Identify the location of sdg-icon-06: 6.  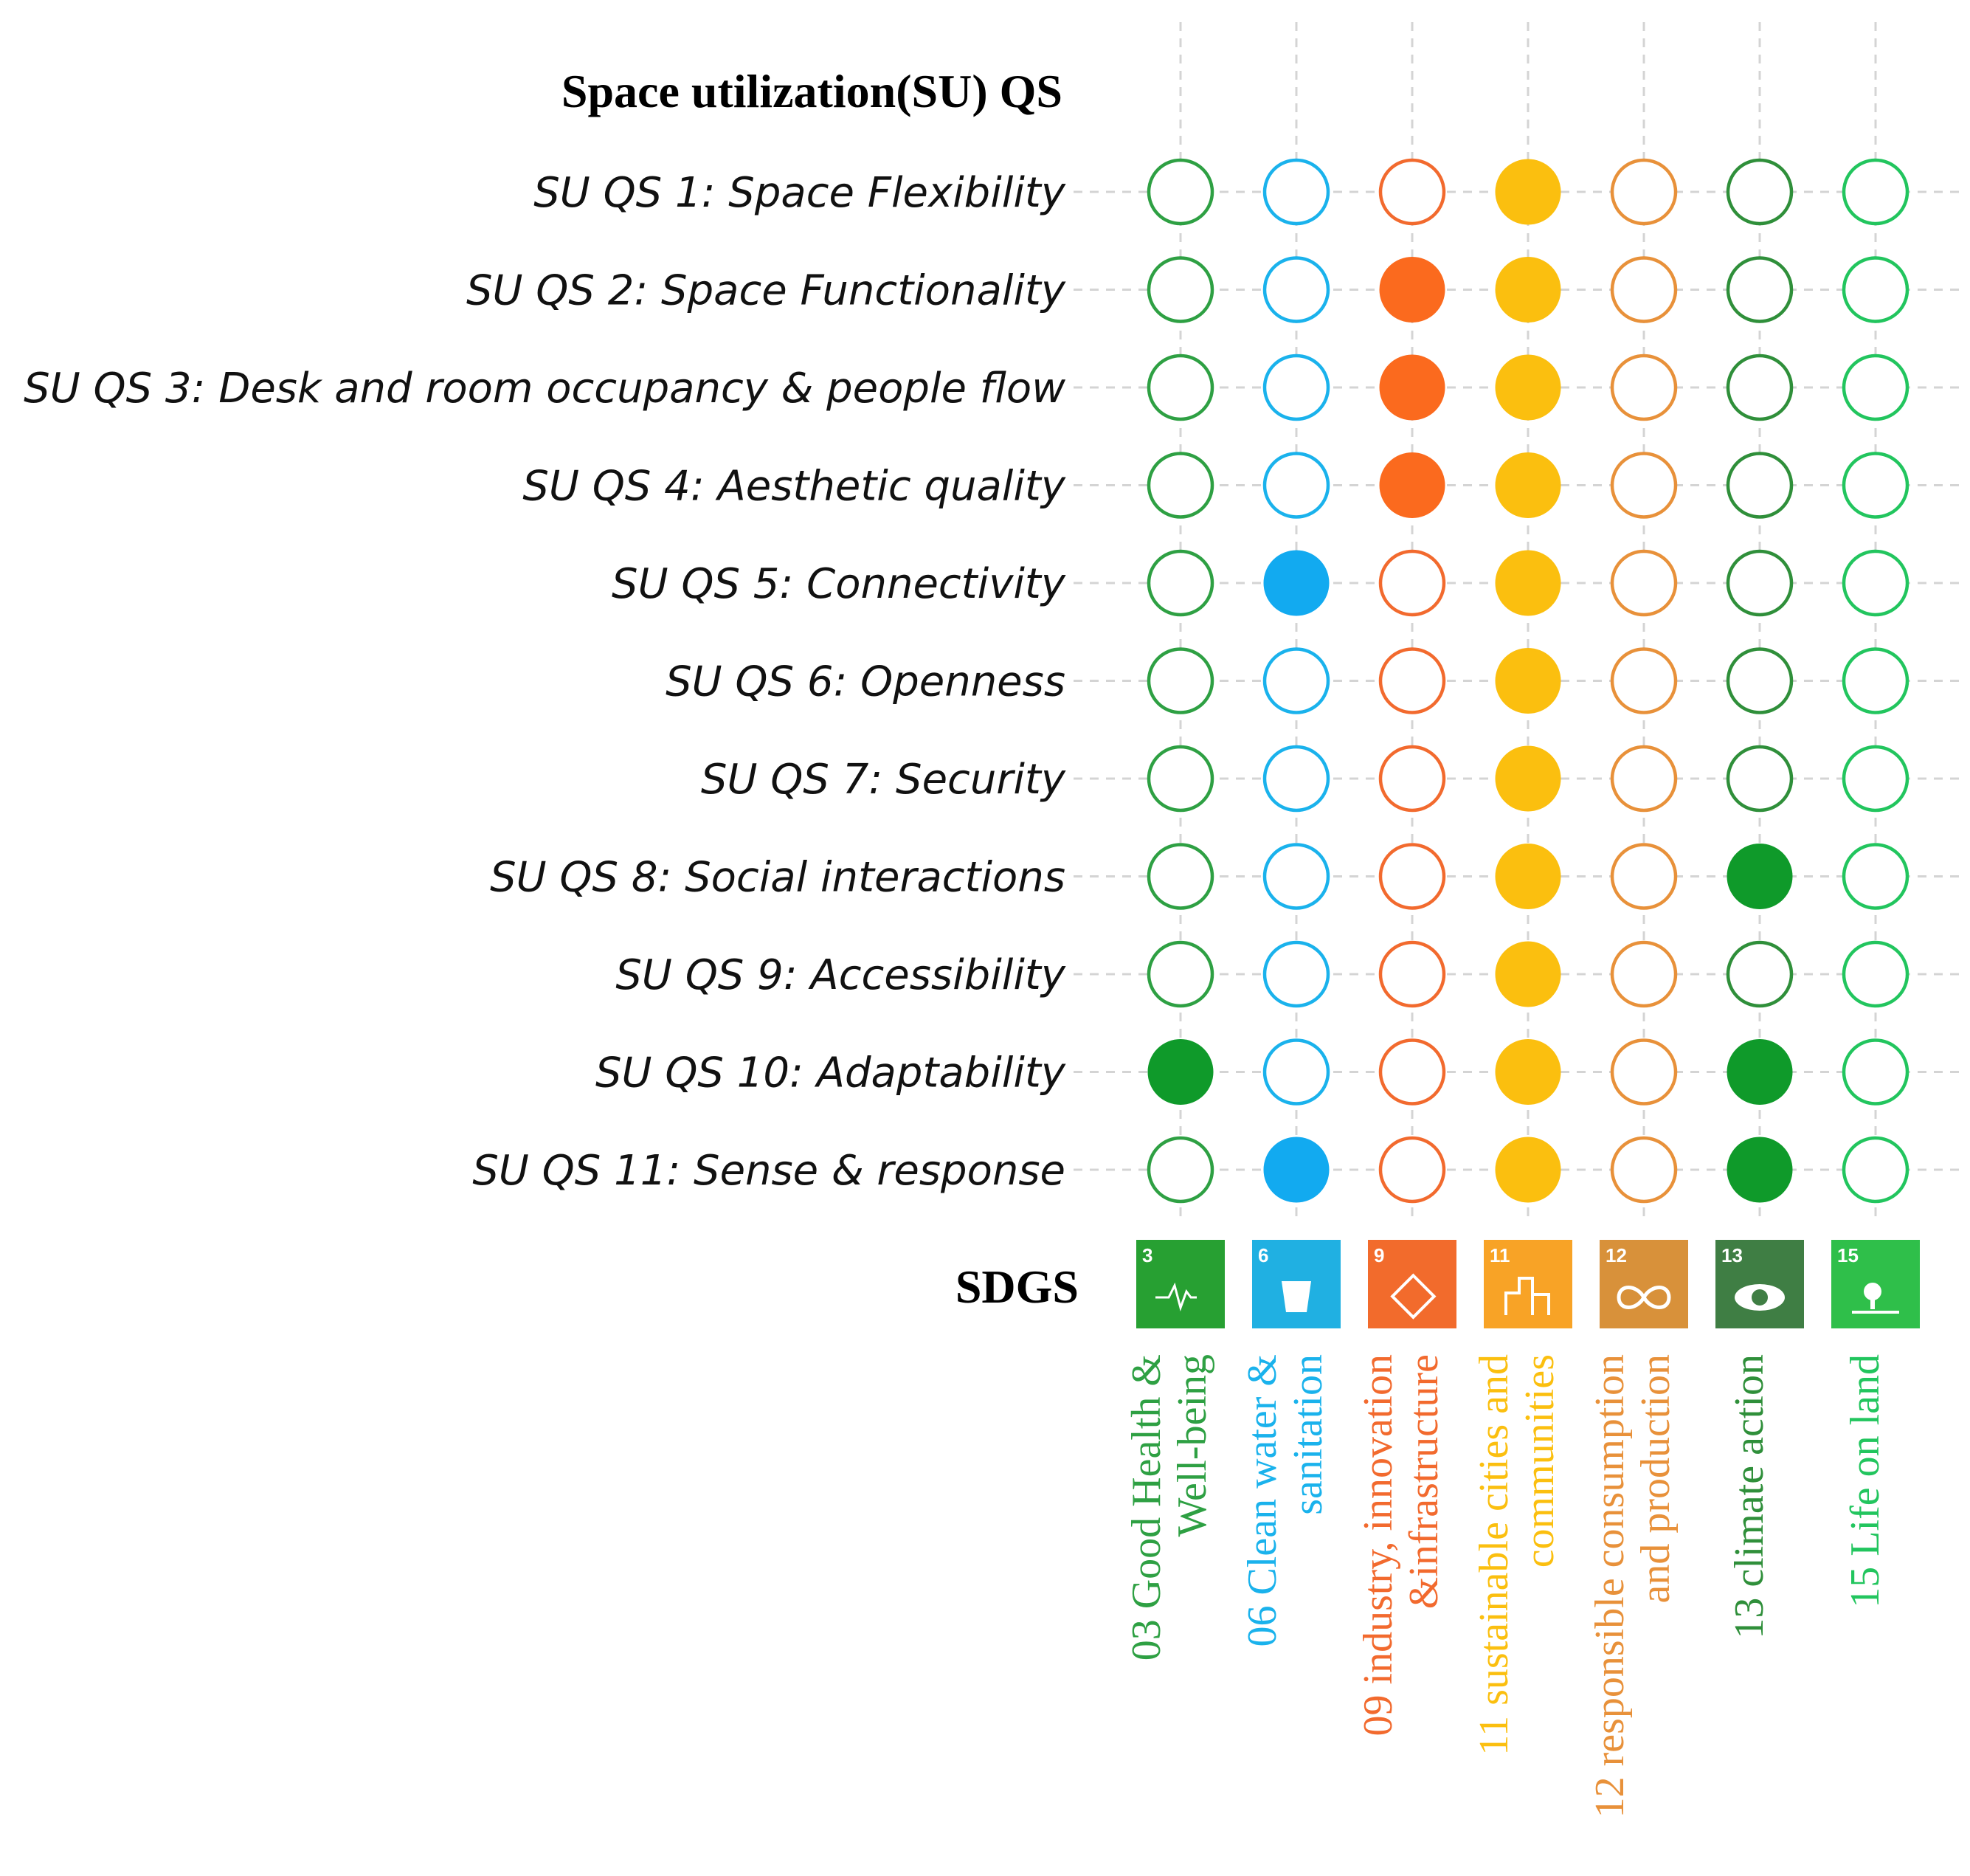
(1296, 1284).